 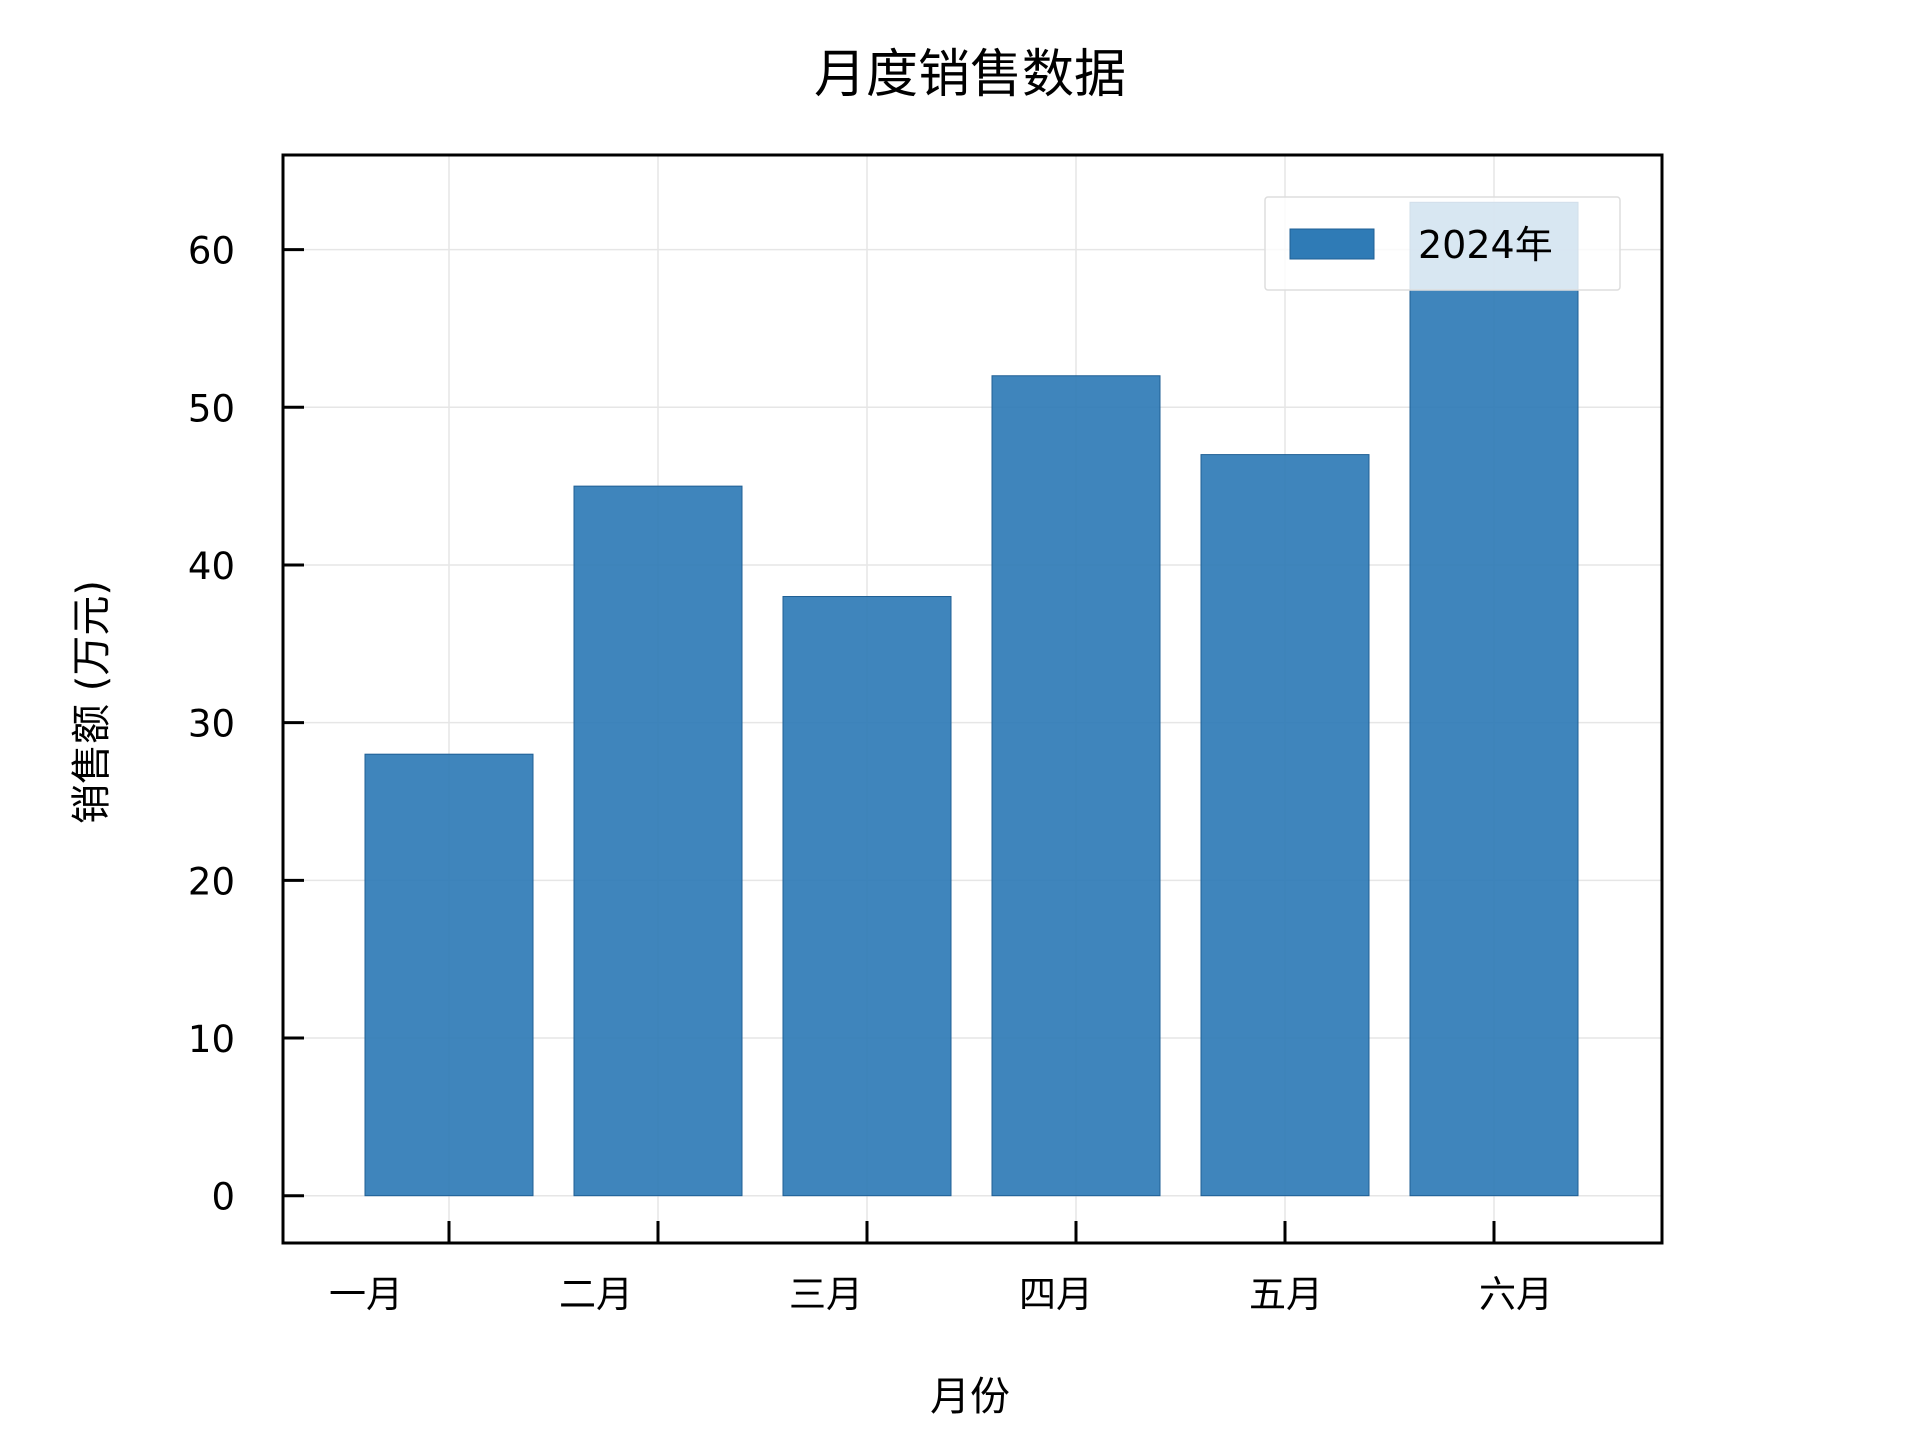 What do you see at coordinates (1286, 1294) in the screenshot?
I see `x-tick-label: 五月` at bounding box center [1286, 1294].